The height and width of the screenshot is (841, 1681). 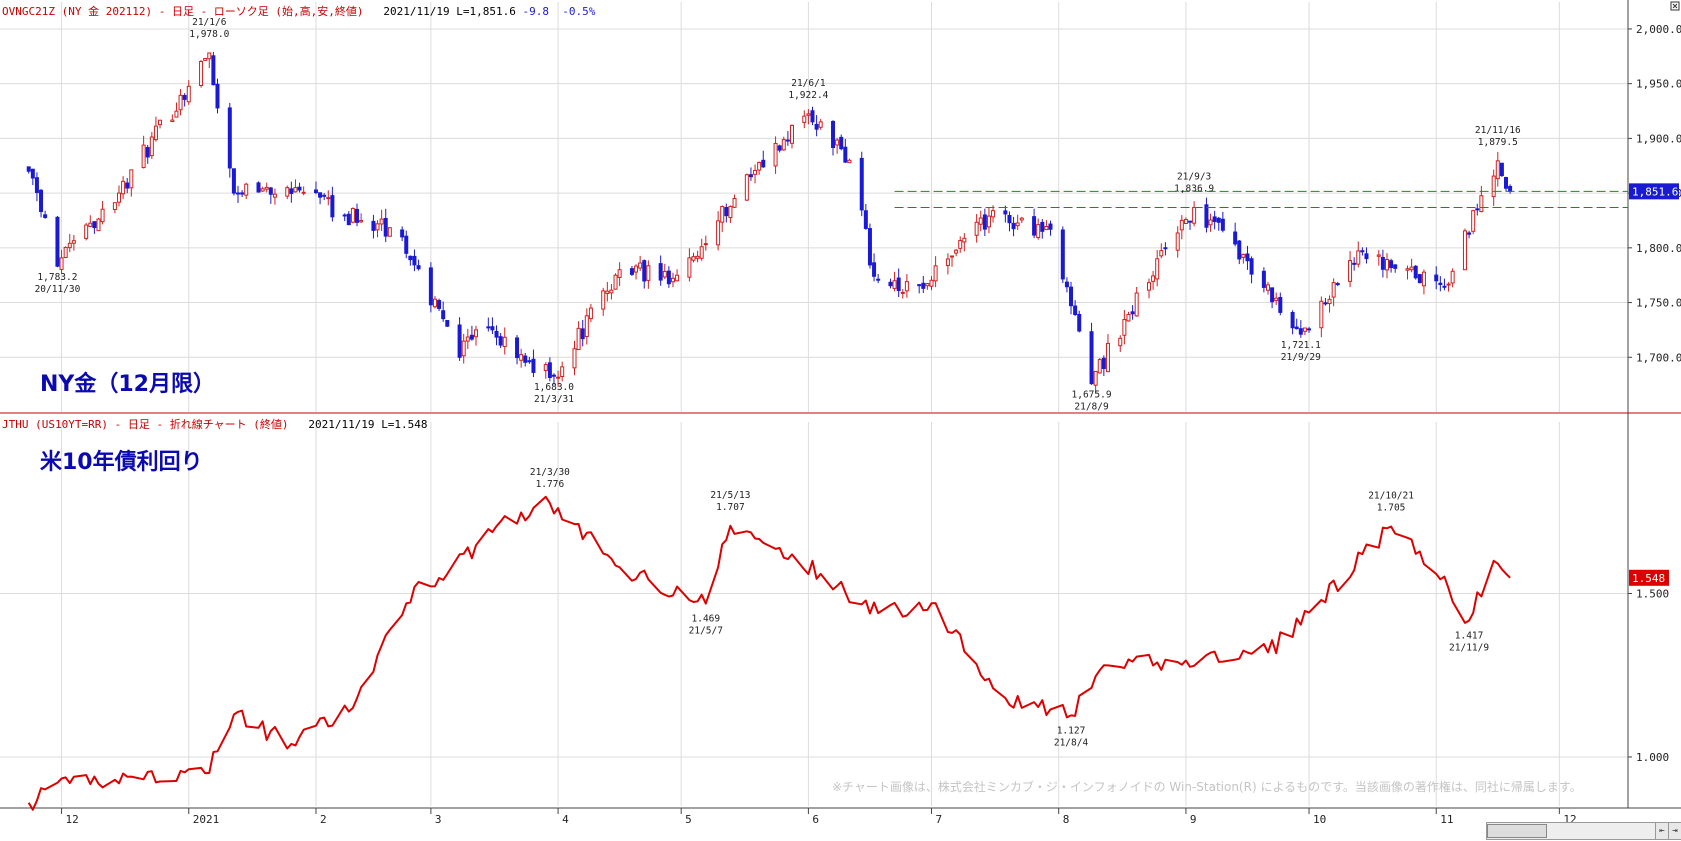 I want to click on month-tick-label: 9, so click(x=1193, y=819).